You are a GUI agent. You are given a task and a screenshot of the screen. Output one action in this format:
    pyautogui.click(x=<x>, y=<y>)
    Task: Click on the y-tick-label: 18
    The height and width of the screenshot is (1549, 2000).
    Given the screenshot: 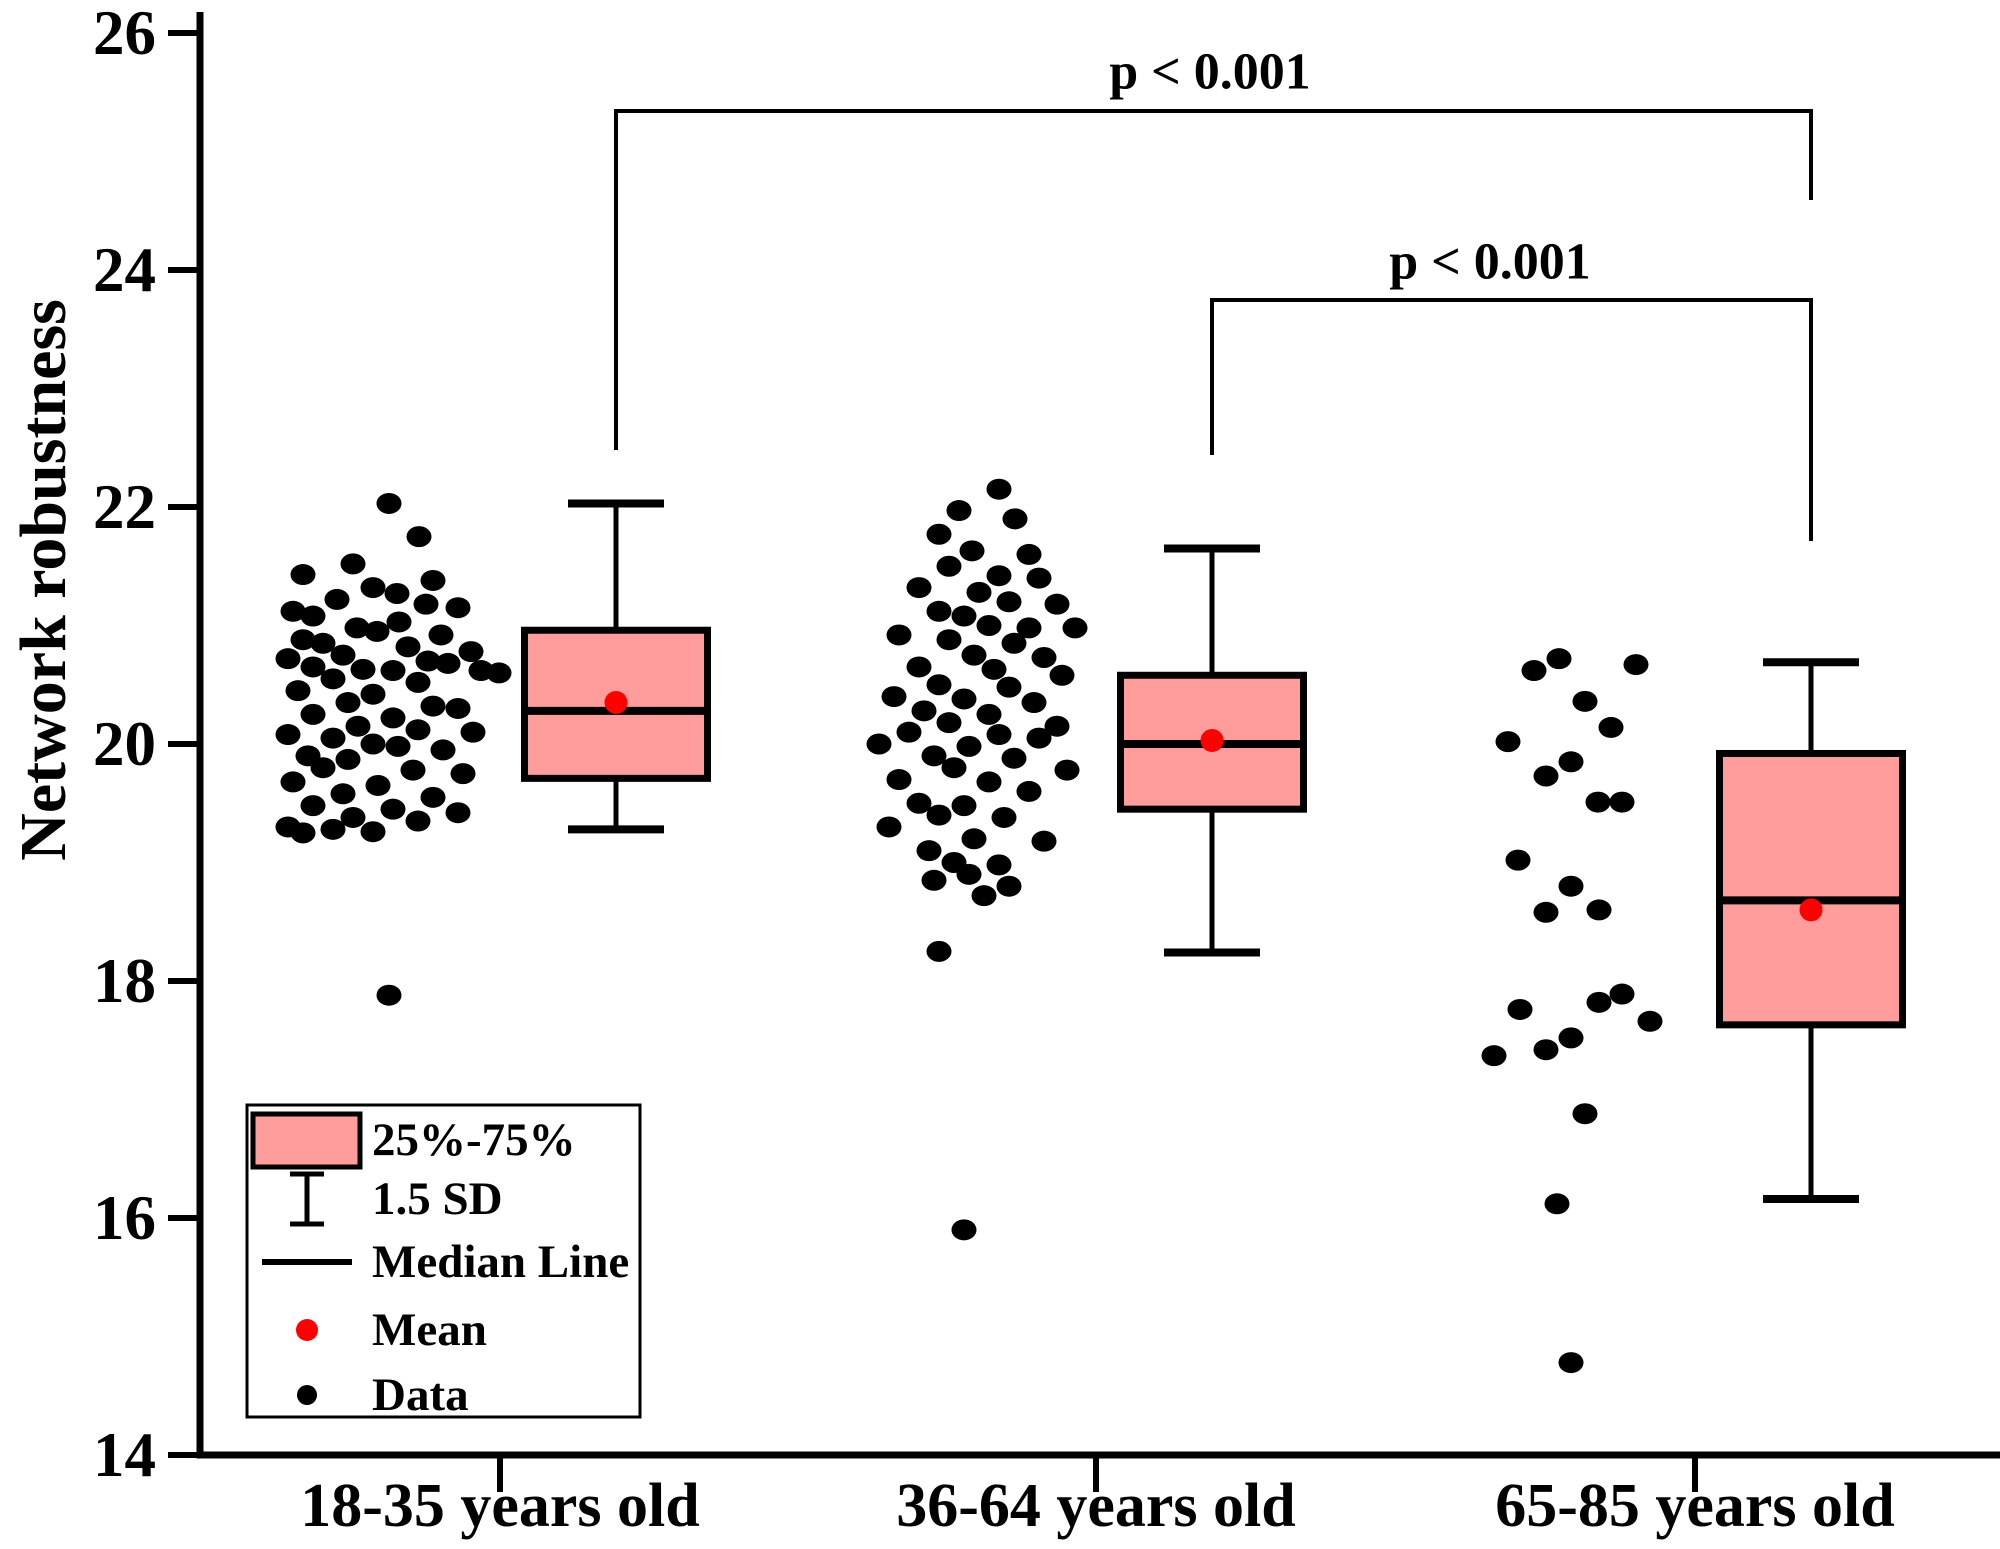 What is the action you would take?
    pyautogui.click(x=124, y=981)
    